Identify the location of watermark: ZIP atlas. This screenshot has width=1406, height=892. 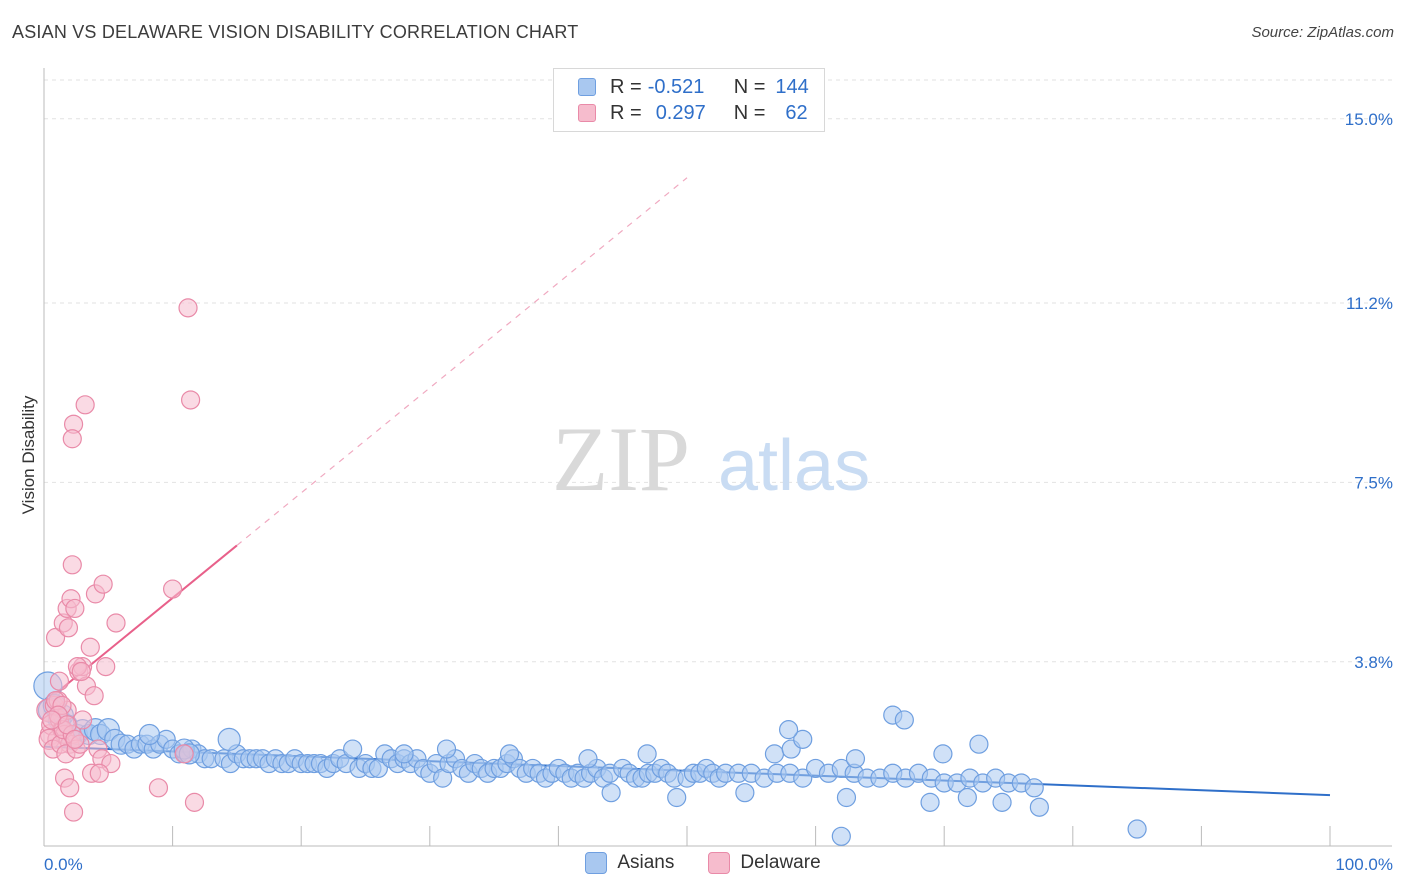
(711, 459).